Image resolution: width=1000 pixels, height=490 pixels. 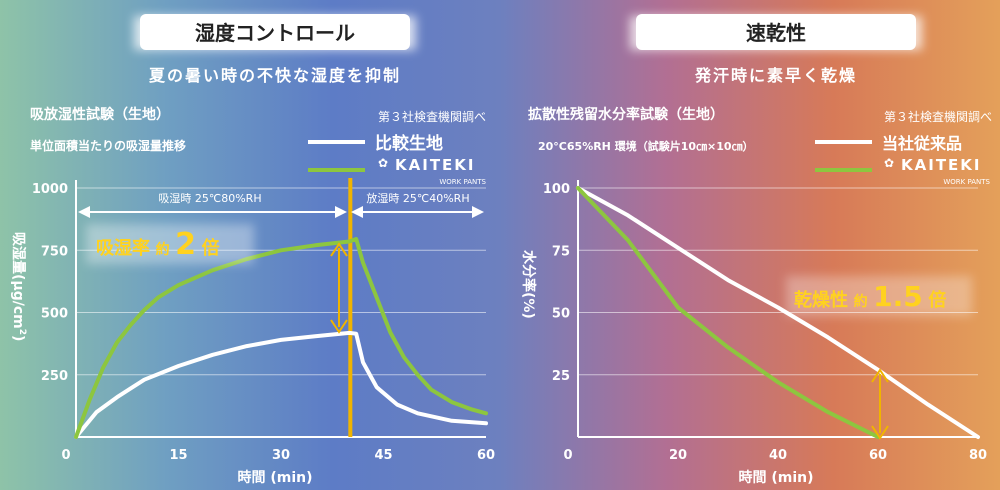 What do you see at coordinates (409, 143) in the screenshot?
I see `left-legend-compare: 比較生地` at bounding box center [409, 143].